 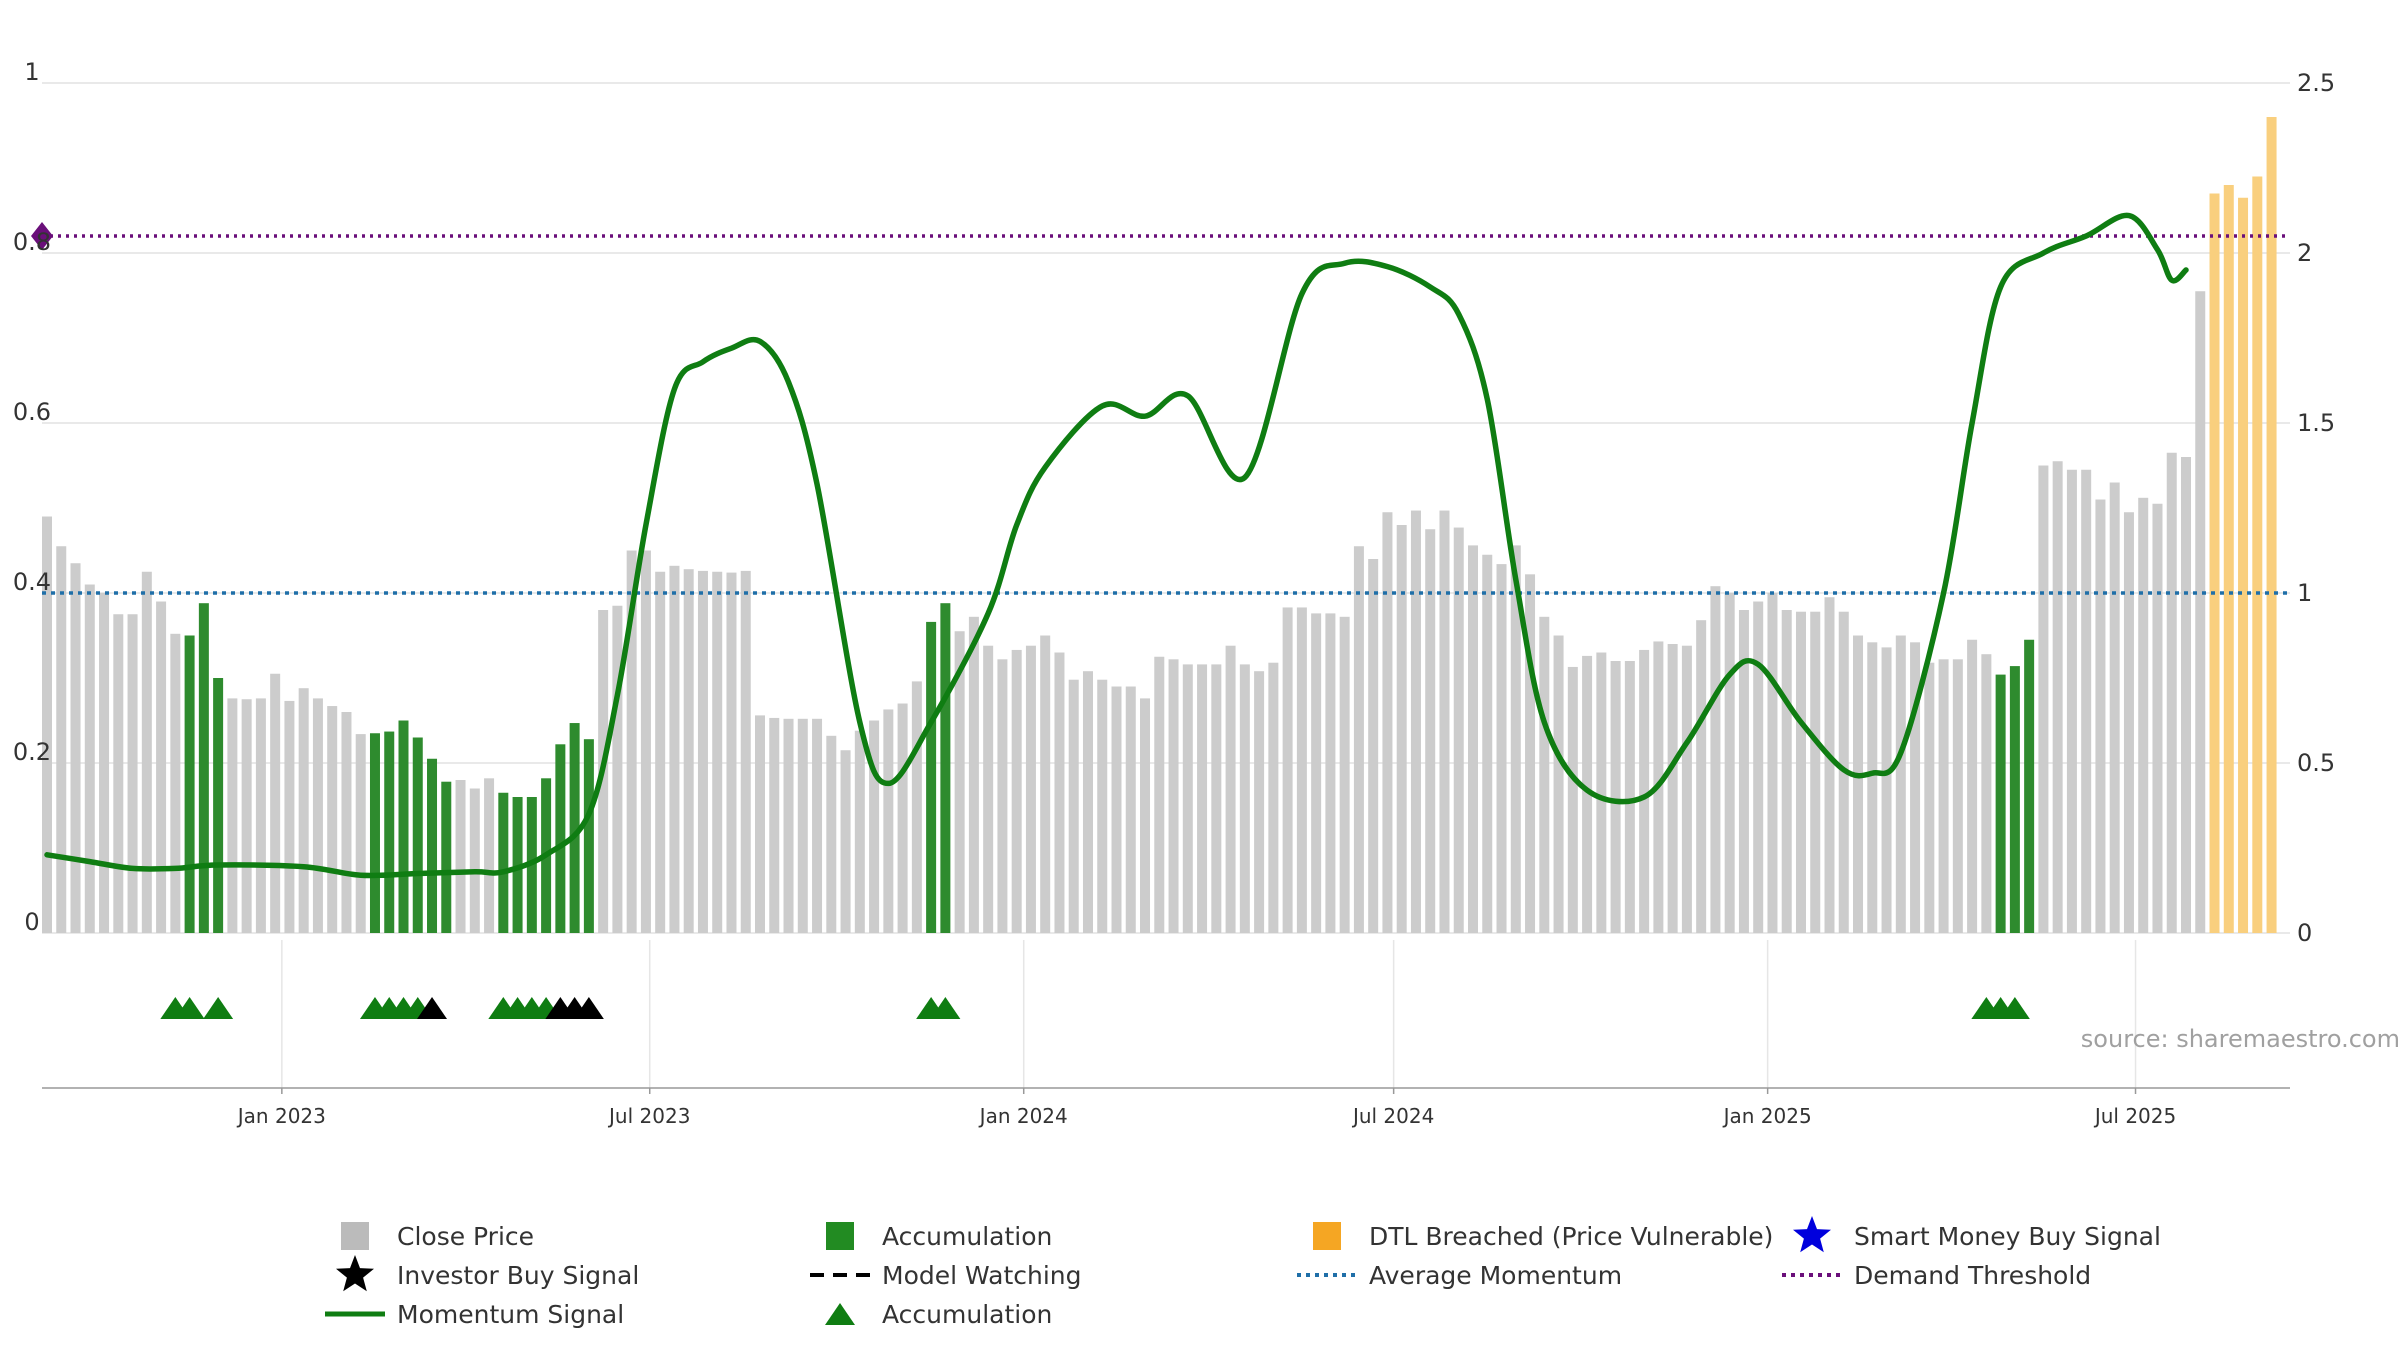 I want to click on legend-item: Investor Buy Signal, so click(x=487, y=1273).